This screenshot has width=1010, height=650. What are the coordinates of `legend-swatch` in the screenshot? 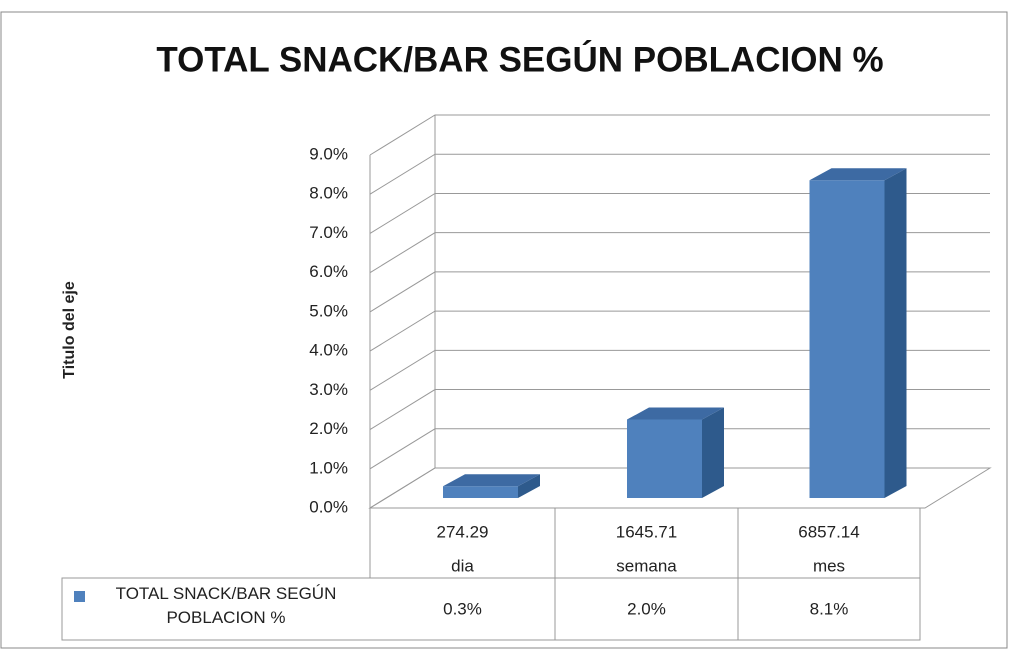 It's located at (79, 596).